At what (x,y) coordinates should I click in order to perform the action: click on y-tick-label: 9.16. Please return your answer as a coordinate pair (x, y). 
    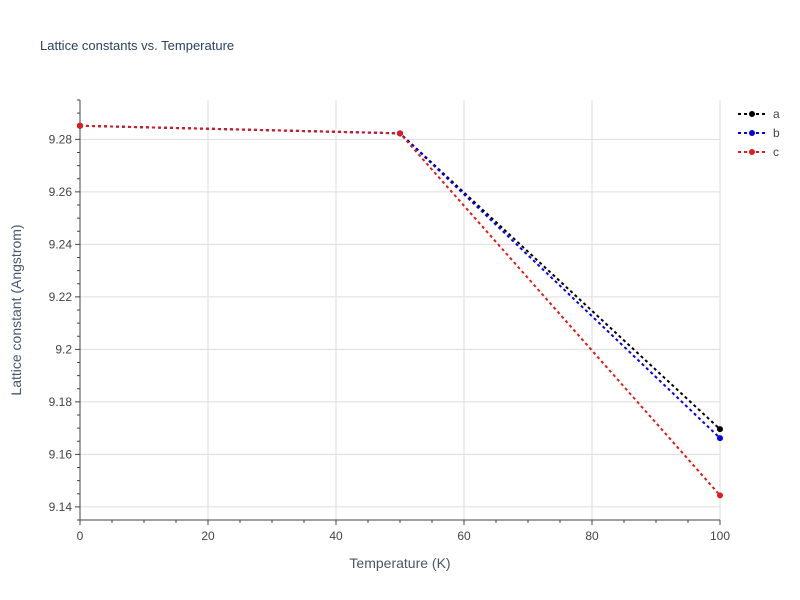
    Looking at the image, I should click on (61, 454).